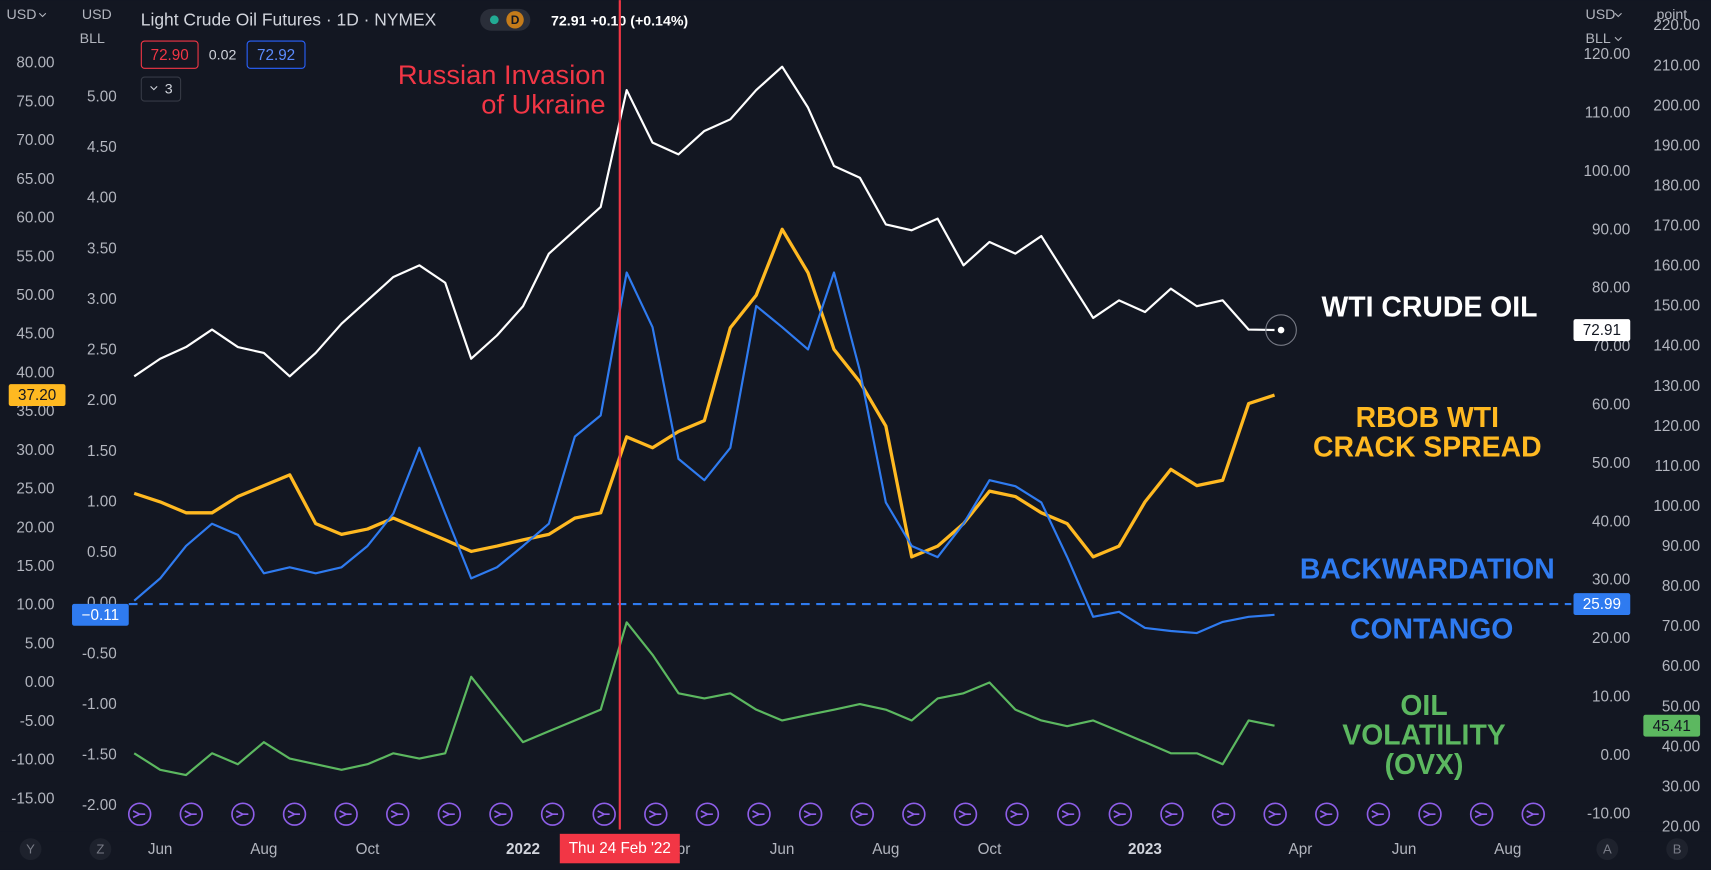 This screenshot has width=1711, height=870. Describe the element at coordinates (32, 798) in the screenshot. I see `y-tick-label: -15.00` at that location.